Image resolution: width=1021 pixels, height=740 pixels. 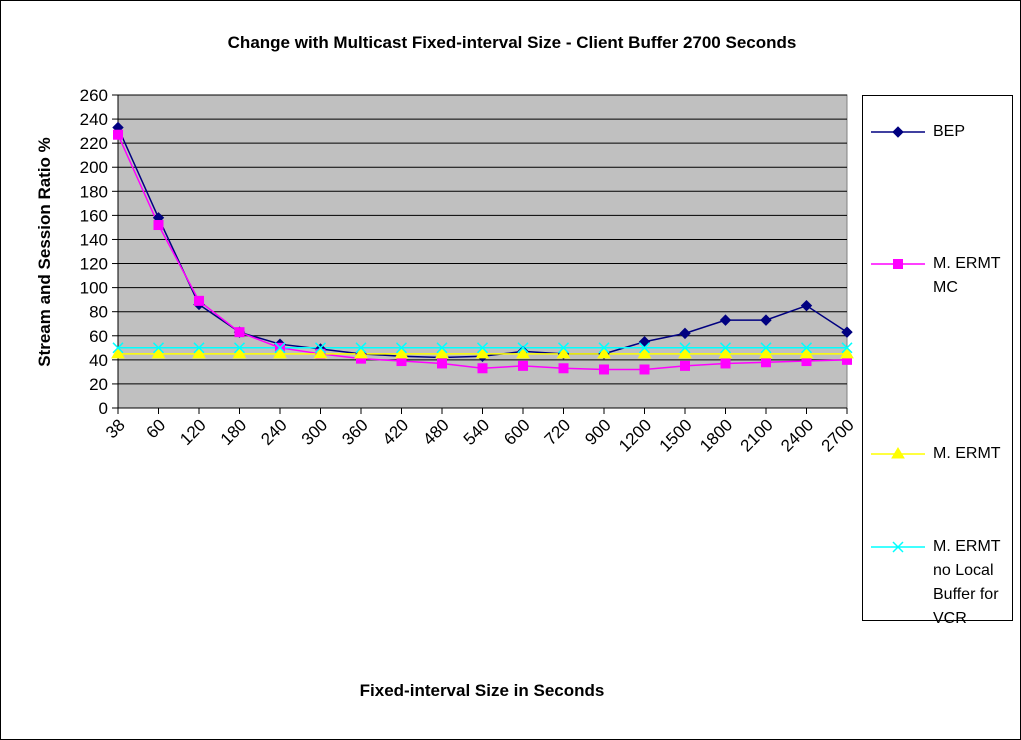 What do you see at coordinates (482, 690) in the screenshot?
I see `x-axis-label: Fixed-interval Size in Seconds` at bounding box center [482, 690].